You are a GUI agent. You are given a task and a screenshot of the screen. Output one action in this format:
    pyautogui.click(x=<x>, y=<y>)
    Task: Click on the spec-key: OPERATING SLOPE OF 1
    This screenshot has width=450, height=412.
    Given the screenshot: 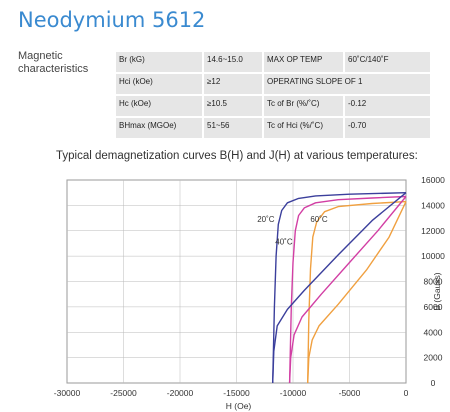 What is the action you would take?
    pyautogui.click(x=347, y=84)
    